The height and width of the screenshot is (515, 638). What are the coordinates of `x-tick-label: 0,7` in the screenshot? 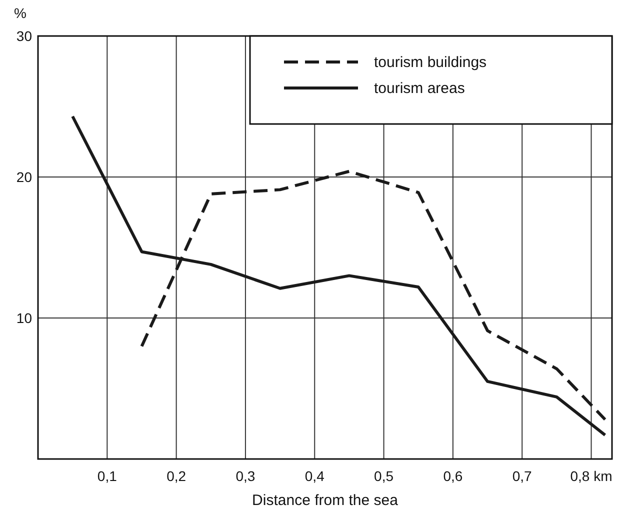 It's located at (522, 476).